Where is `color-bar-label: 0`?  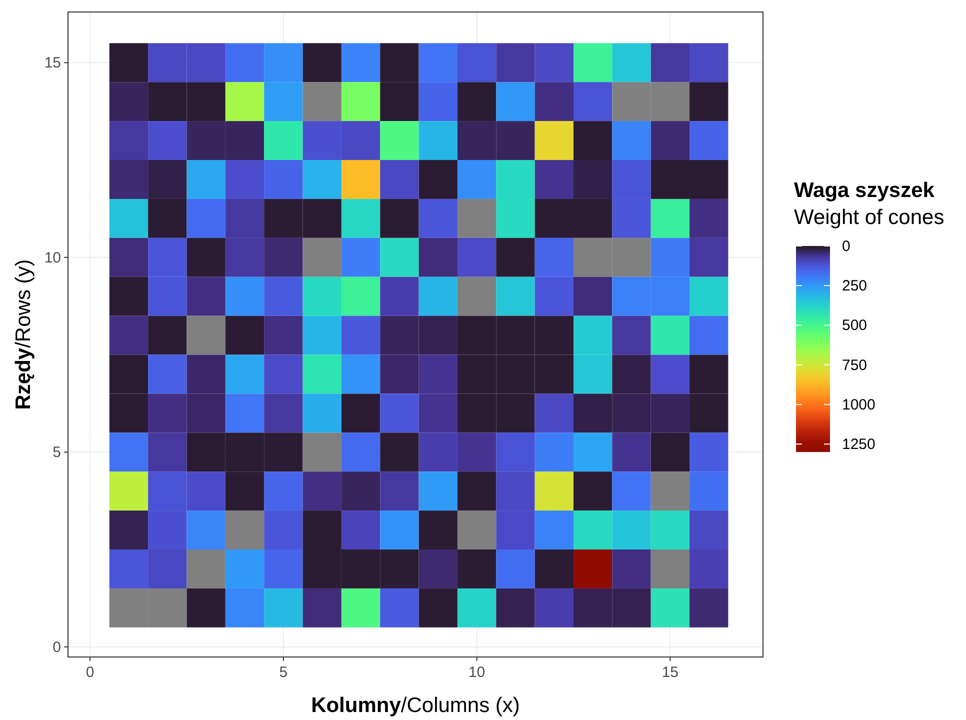
color-bar-label: 0 is located at coordinates (846, 246).